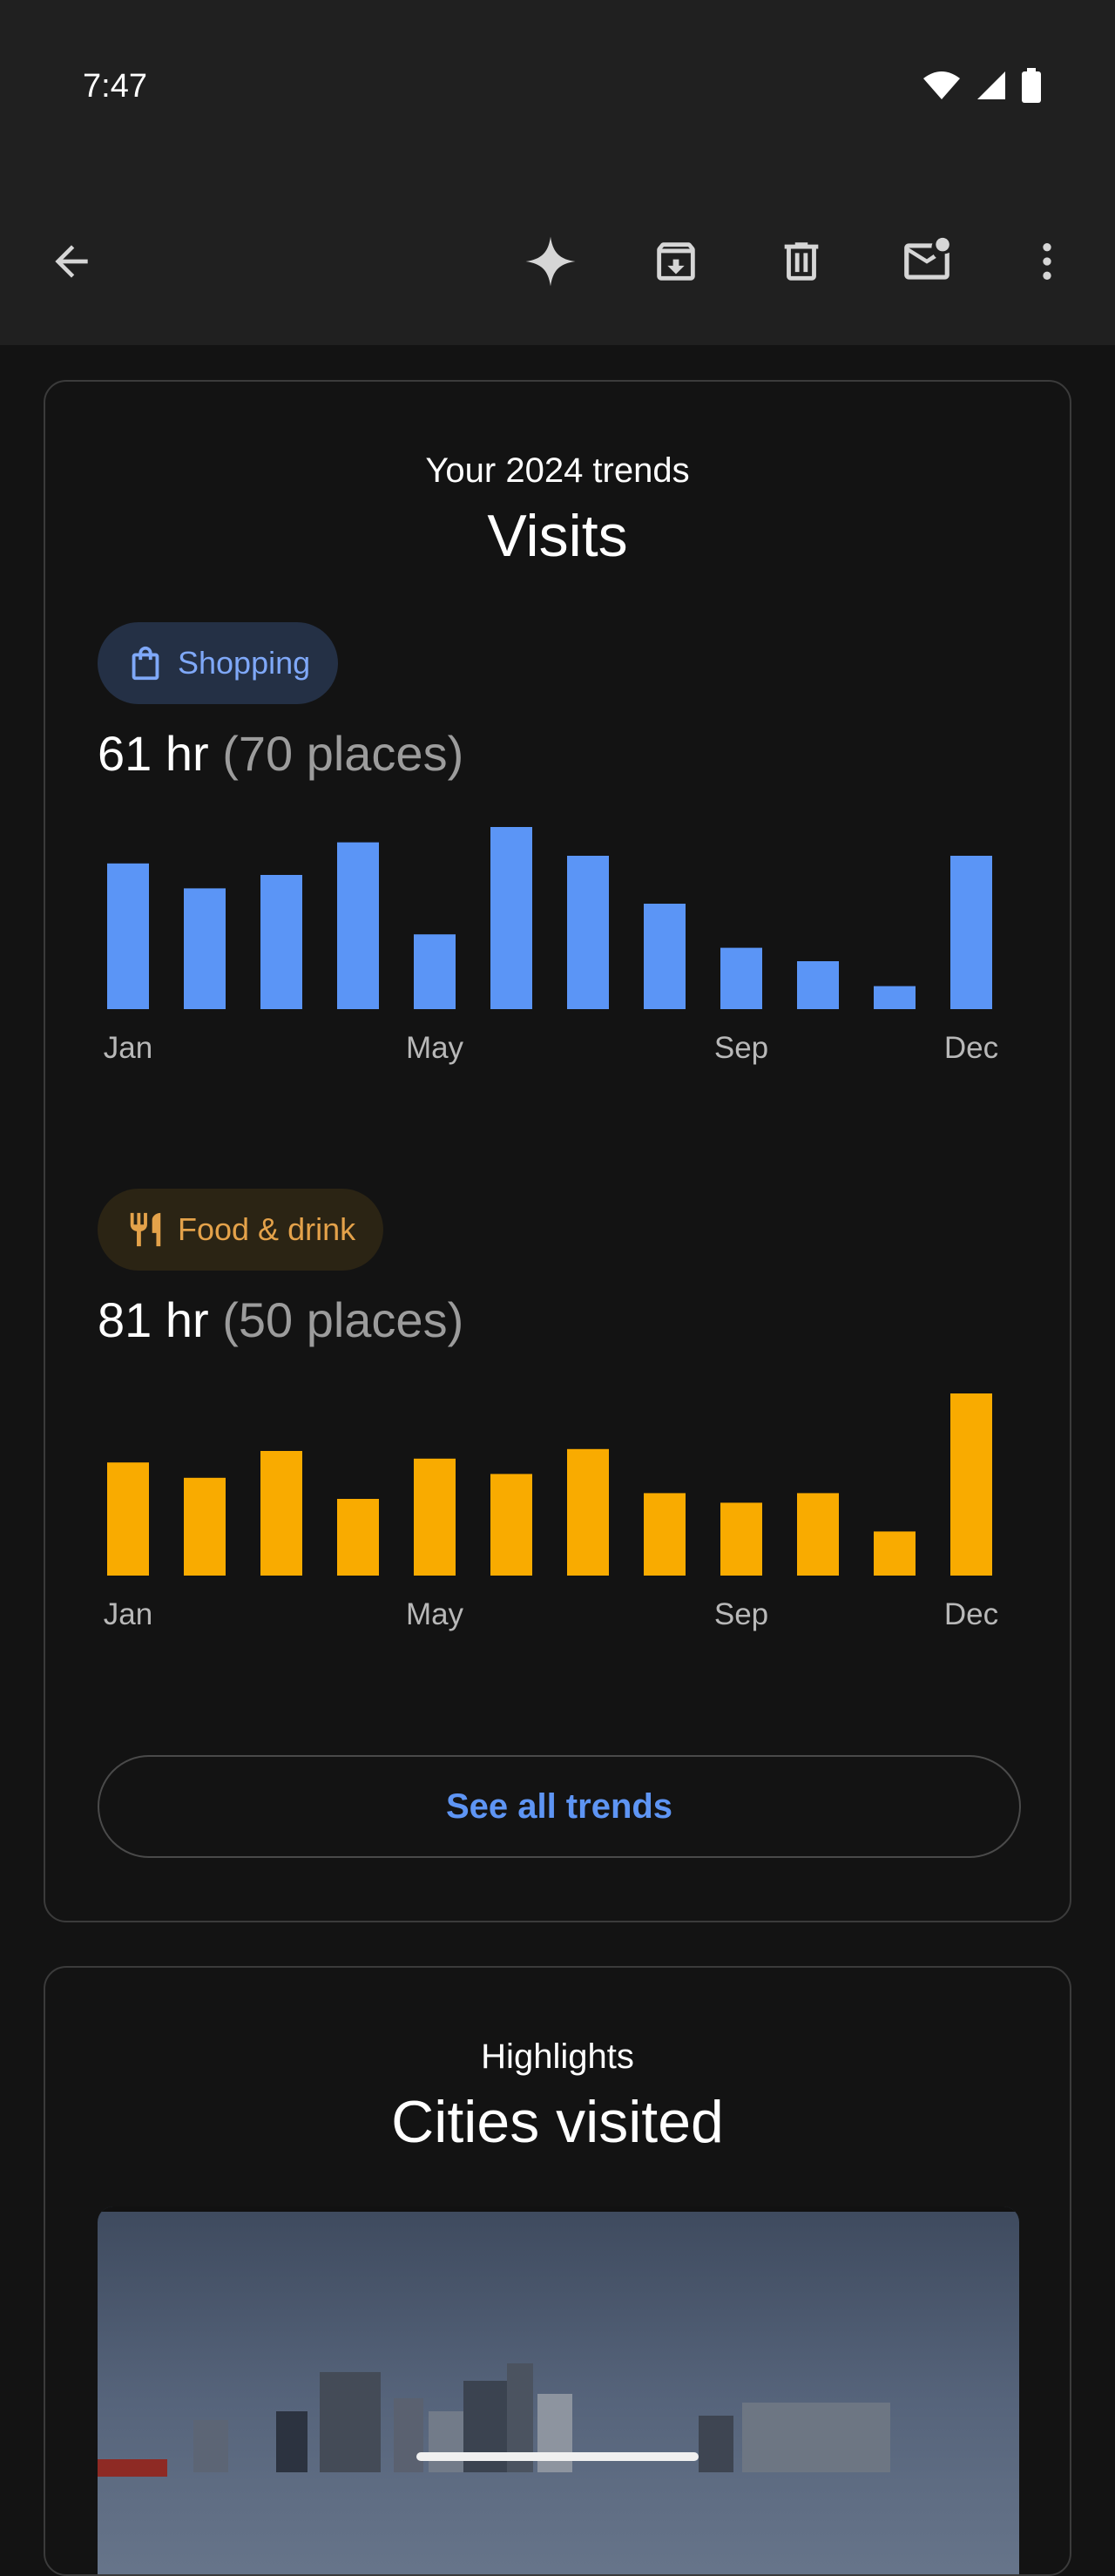 This screenshot has width=1115, height=2576. I want to click on see-all-trends-button: See all trends, so click(559, 1807).